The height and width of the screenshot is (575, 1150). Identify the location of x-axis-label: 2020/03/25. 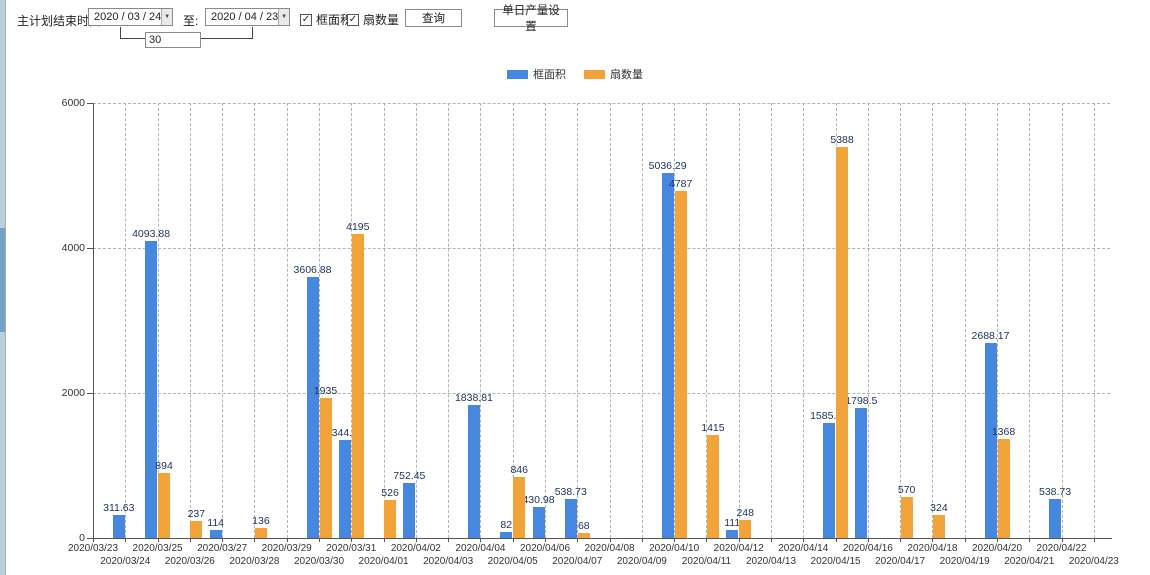
(157, 548).